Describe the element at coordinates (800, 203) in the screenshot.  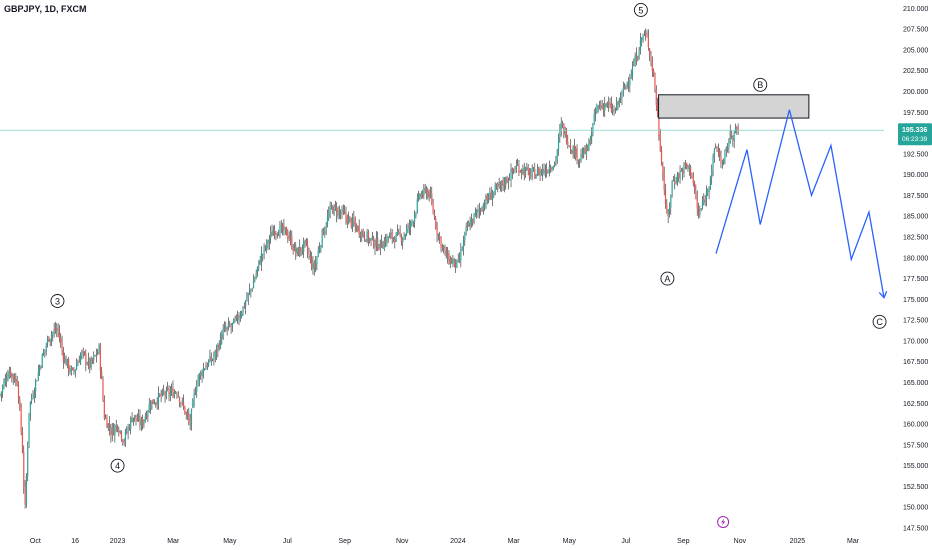
I see `projection-path` at that location.